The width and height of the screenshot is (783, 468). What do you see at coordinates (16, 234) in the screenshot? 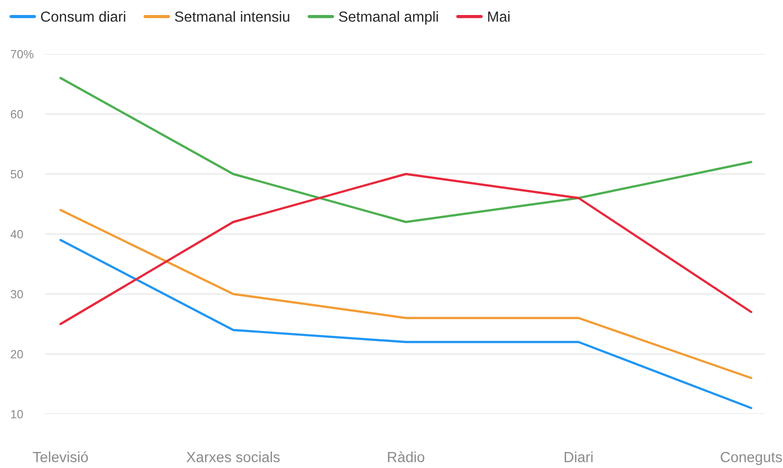
I see `y-tick-label: 40` at bounding box center [16, 234].